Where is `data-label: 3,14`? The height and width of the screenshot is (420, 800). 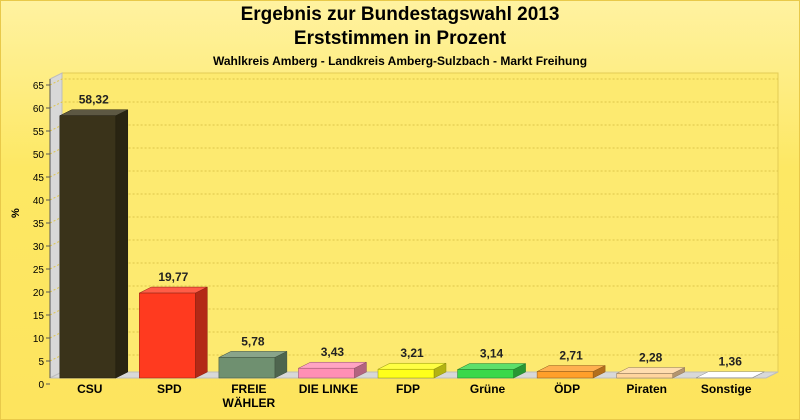 data-label: 3,14 is located at coordinates (492, 354).